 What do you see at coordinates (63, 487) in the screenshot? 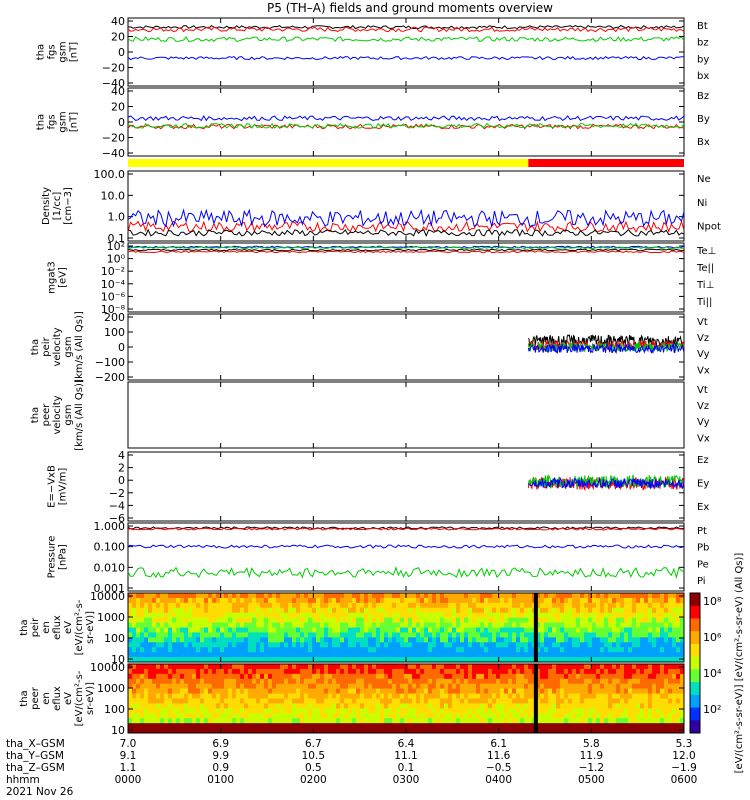
I see `y-axis-label-line: [mV/m]` at bounding box center [63, 487].